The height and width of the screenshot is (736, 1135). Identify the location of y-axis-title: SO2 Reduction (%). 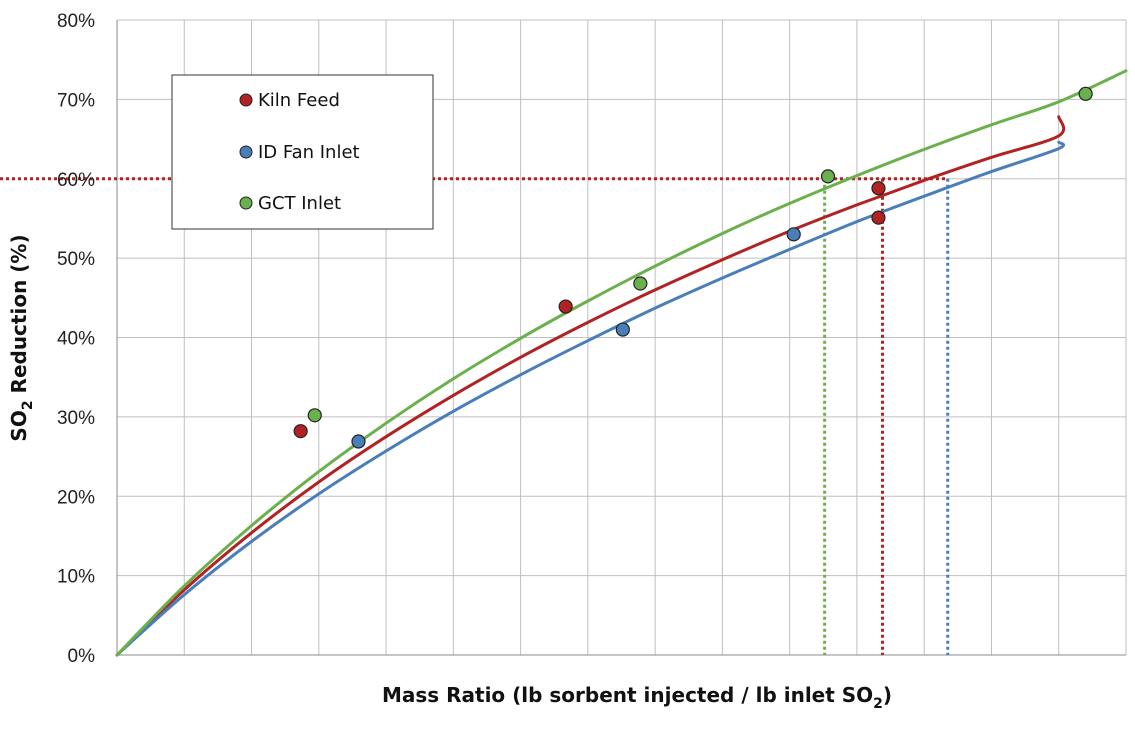
(21, 337).